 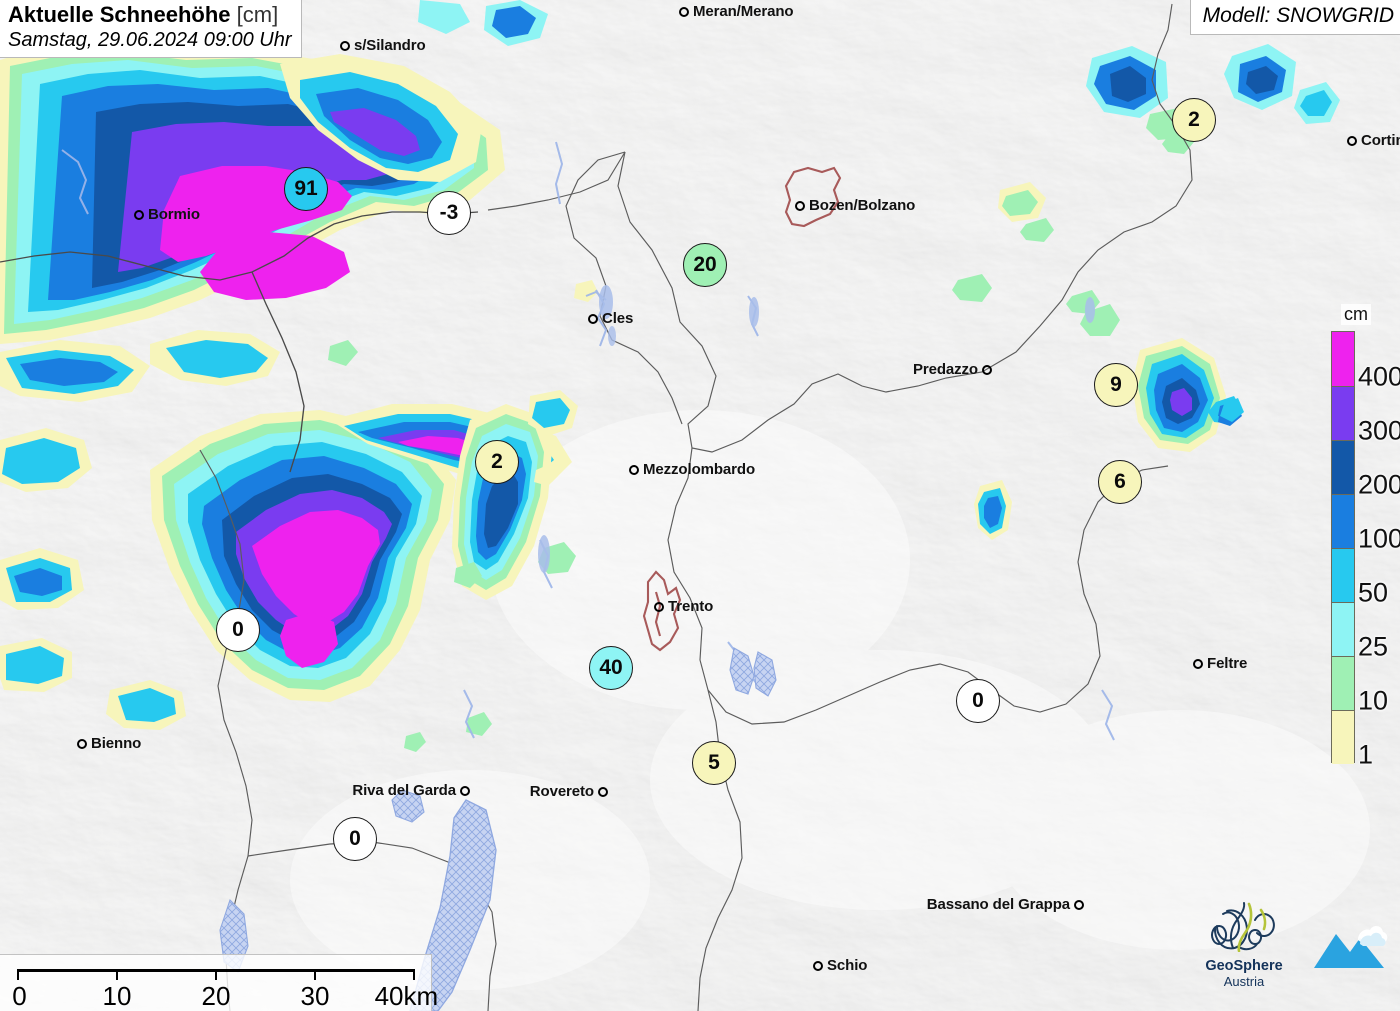 I want to click on city-label: Predazzo, so click(x=952, y=369).